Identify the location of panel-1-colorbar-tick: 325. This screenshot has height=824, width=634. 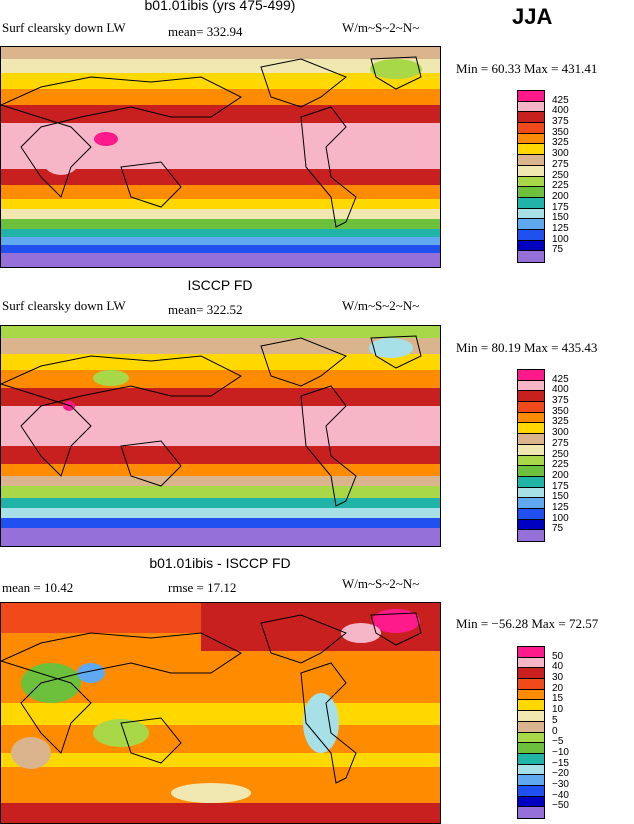
(560, 143).